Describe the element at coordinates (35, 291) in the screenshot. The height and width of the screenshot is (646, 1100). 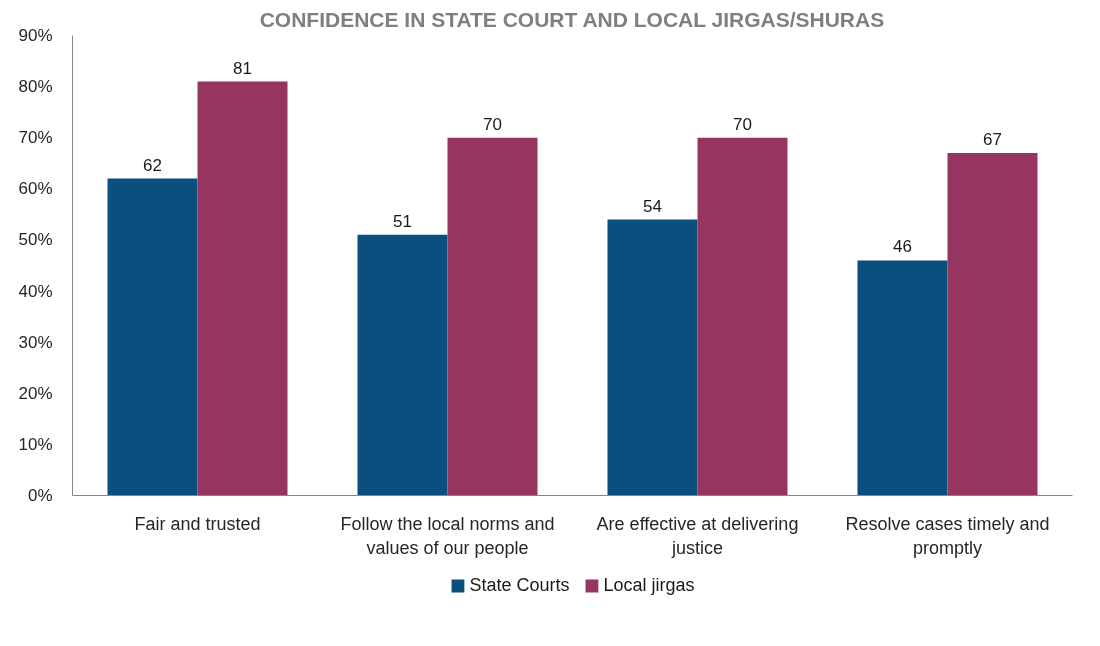
I see `y-tick-label: 40%` at that location.